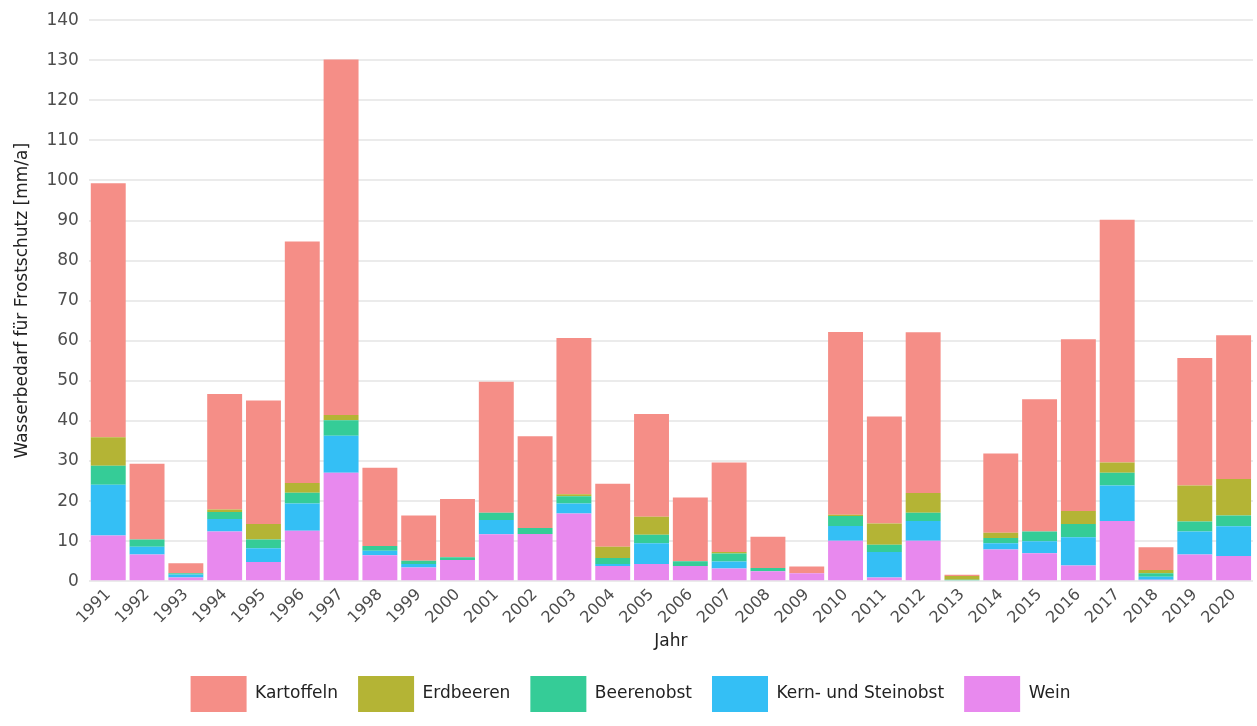  Describe the element at coordinates (73, 579) in the screenshot. I see `y-tick-label: 0` at that location.